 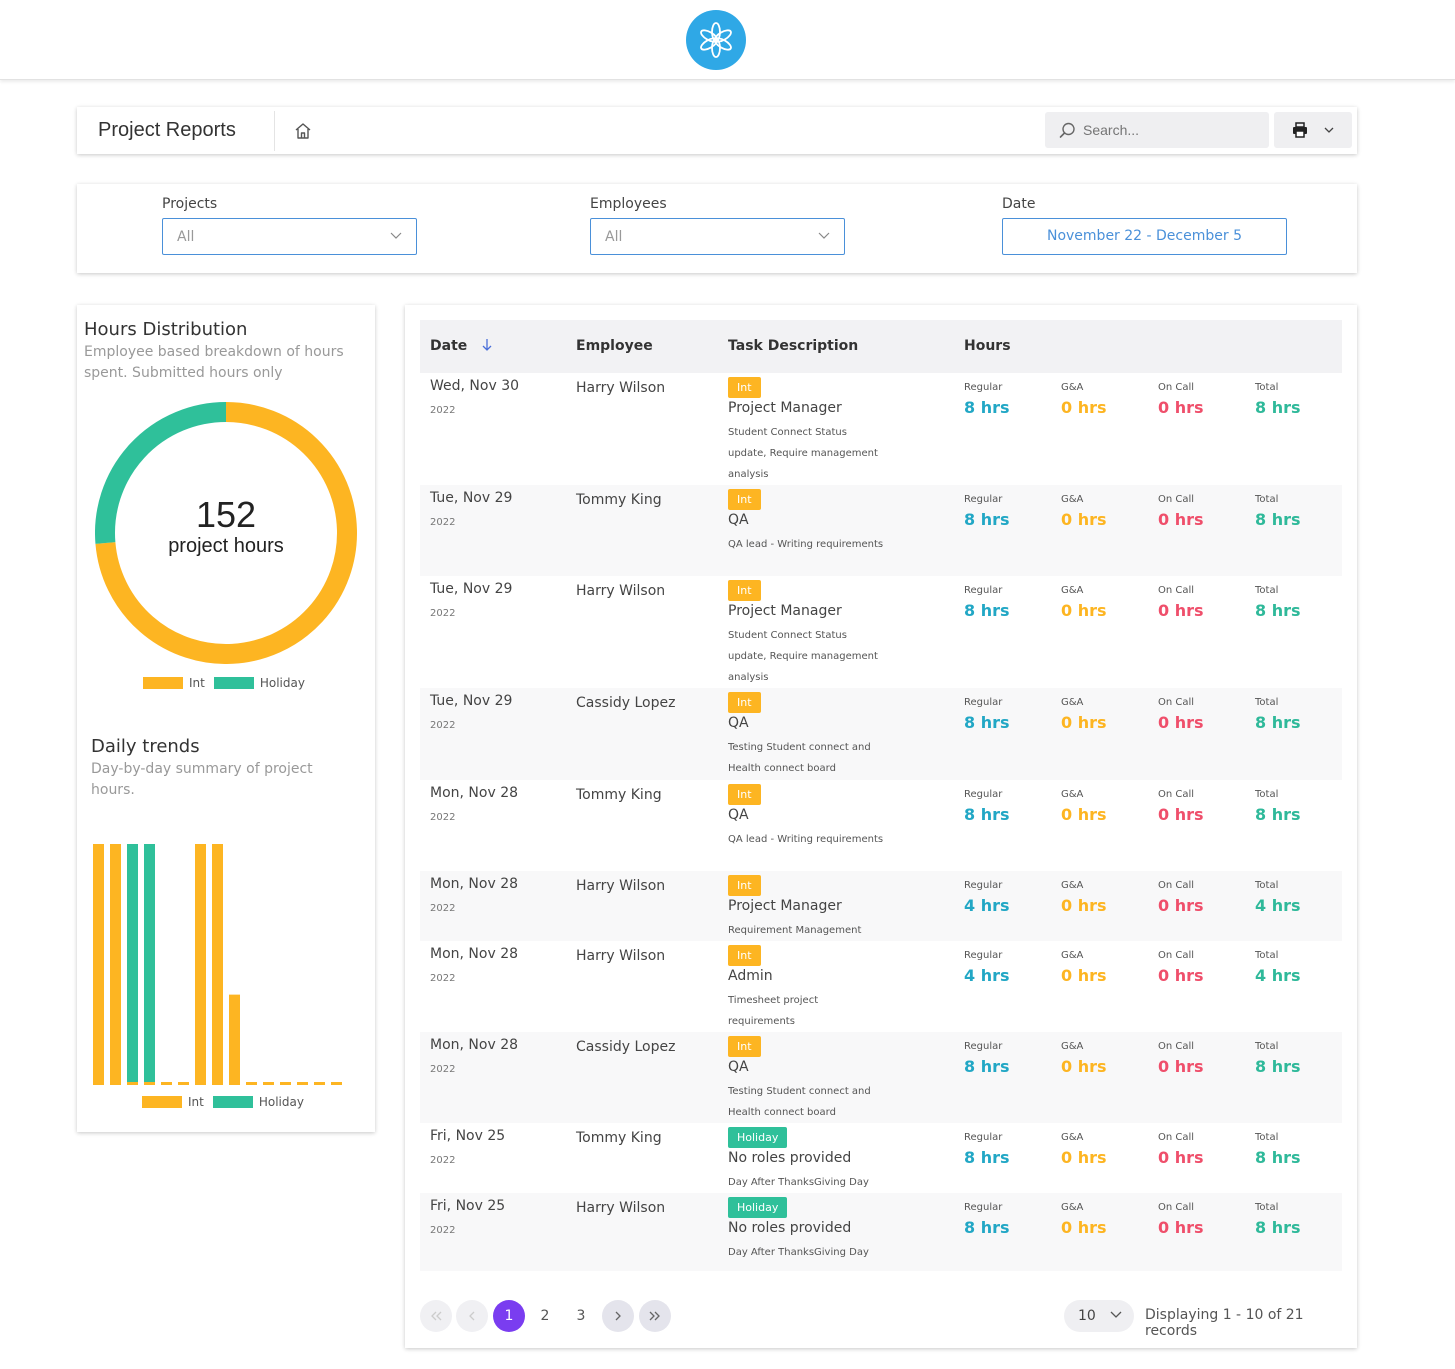 What do you see at coordinates (793, 346) in the screenshot?
I see `column-header-task: Task Description` at bounding box center [793, 346].